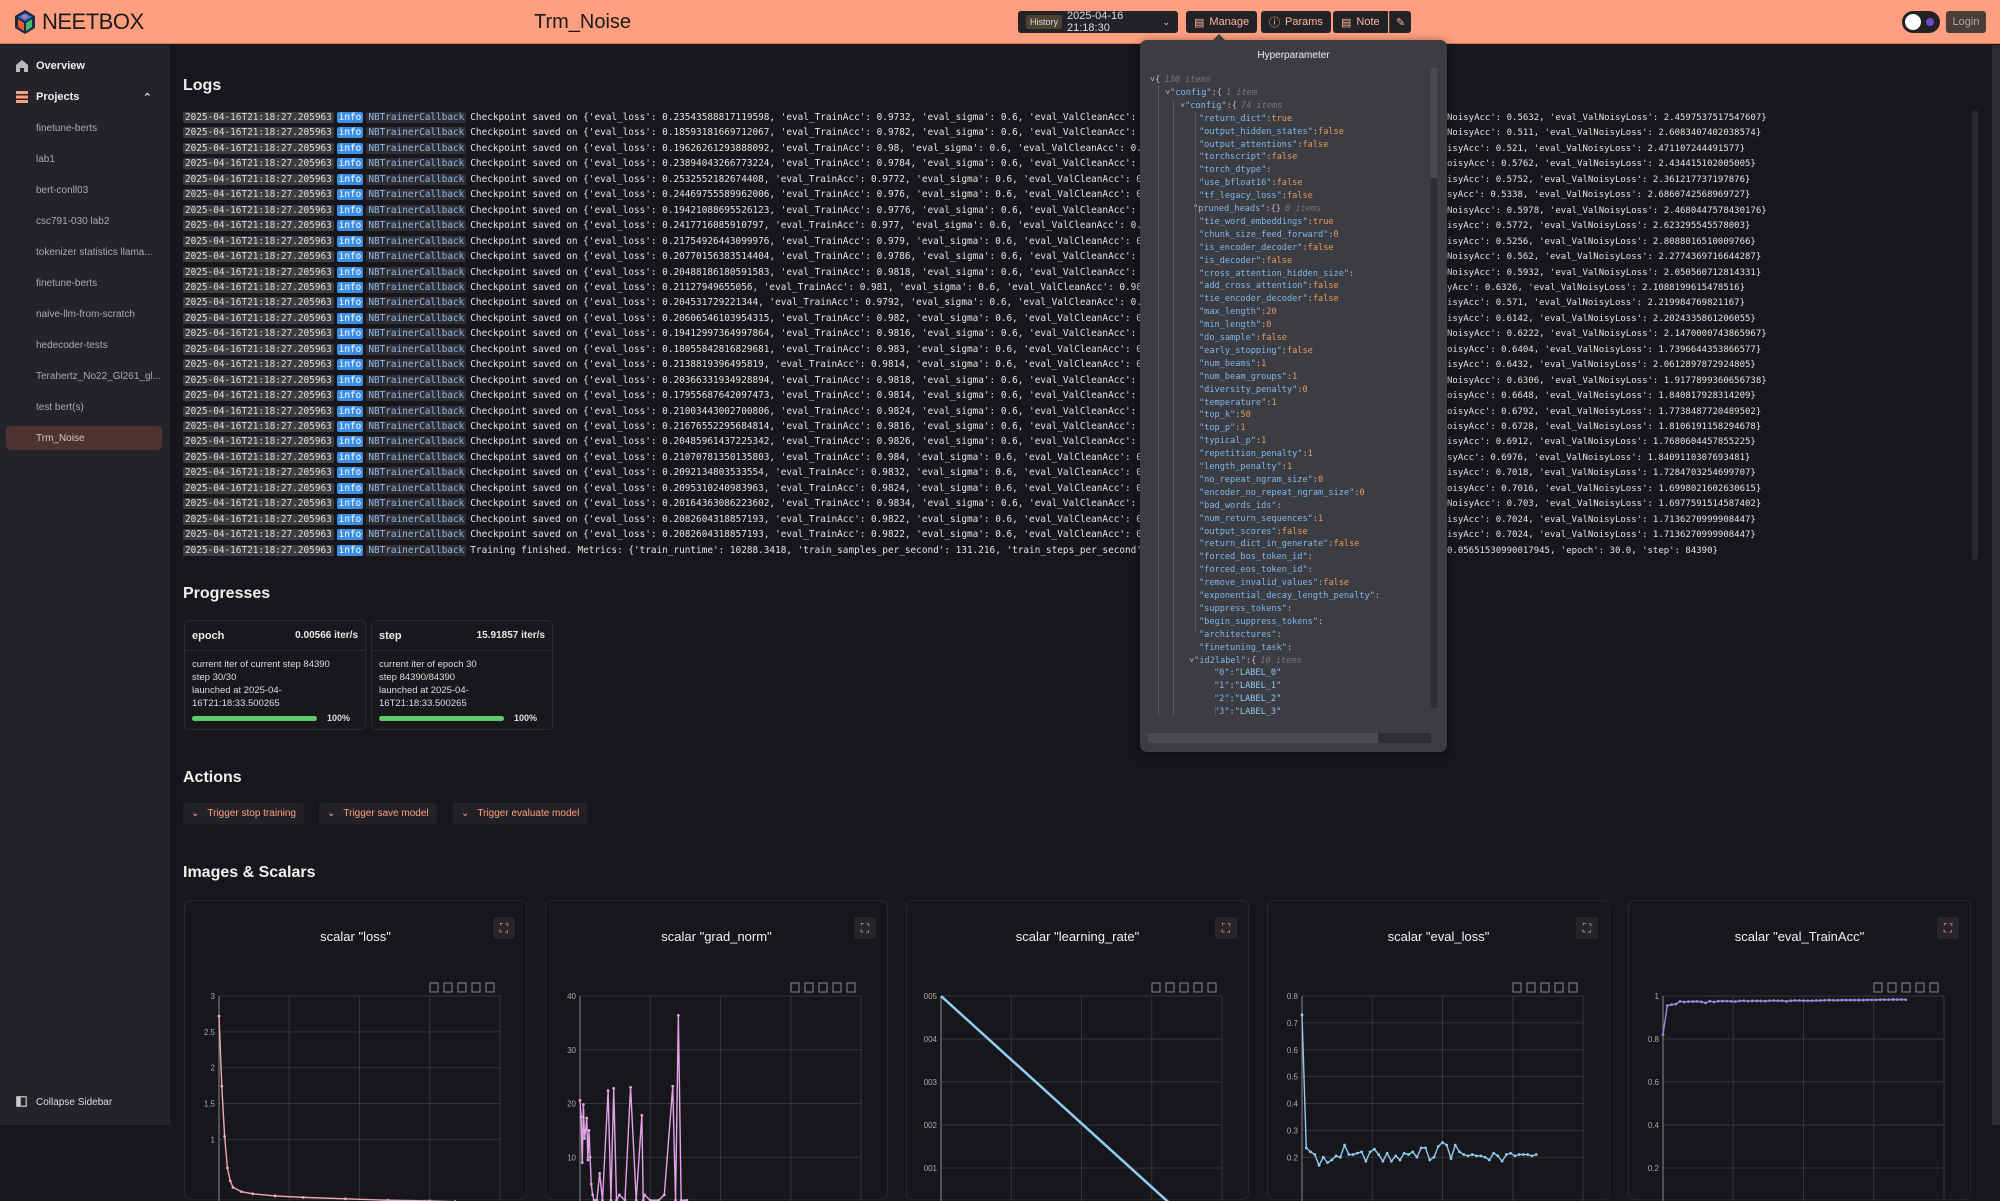 This screenshot has width=2000, height=1201. Describe the element at coordinates (1222, 22) in the screenshot. I see `manage-button: ▤ Manage` at that location.